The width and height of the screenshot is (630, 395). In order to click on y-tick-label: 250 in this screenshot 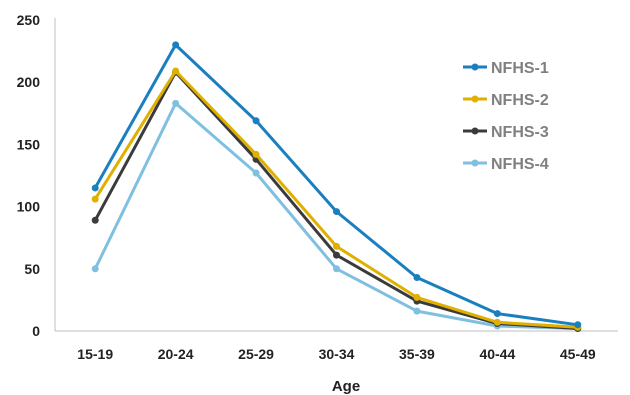, I will do `click(29, 20)`.